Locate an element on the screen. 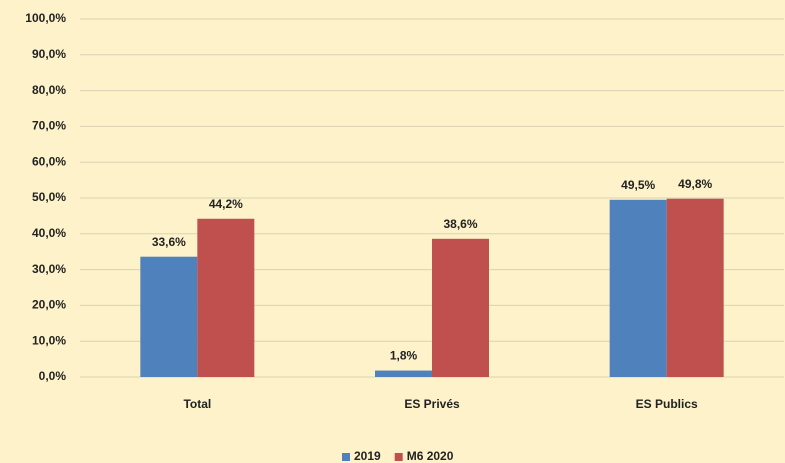 This screenshot has height=463, width=785. y-tick-label: 30,0% is located at coordinates (49, 269).